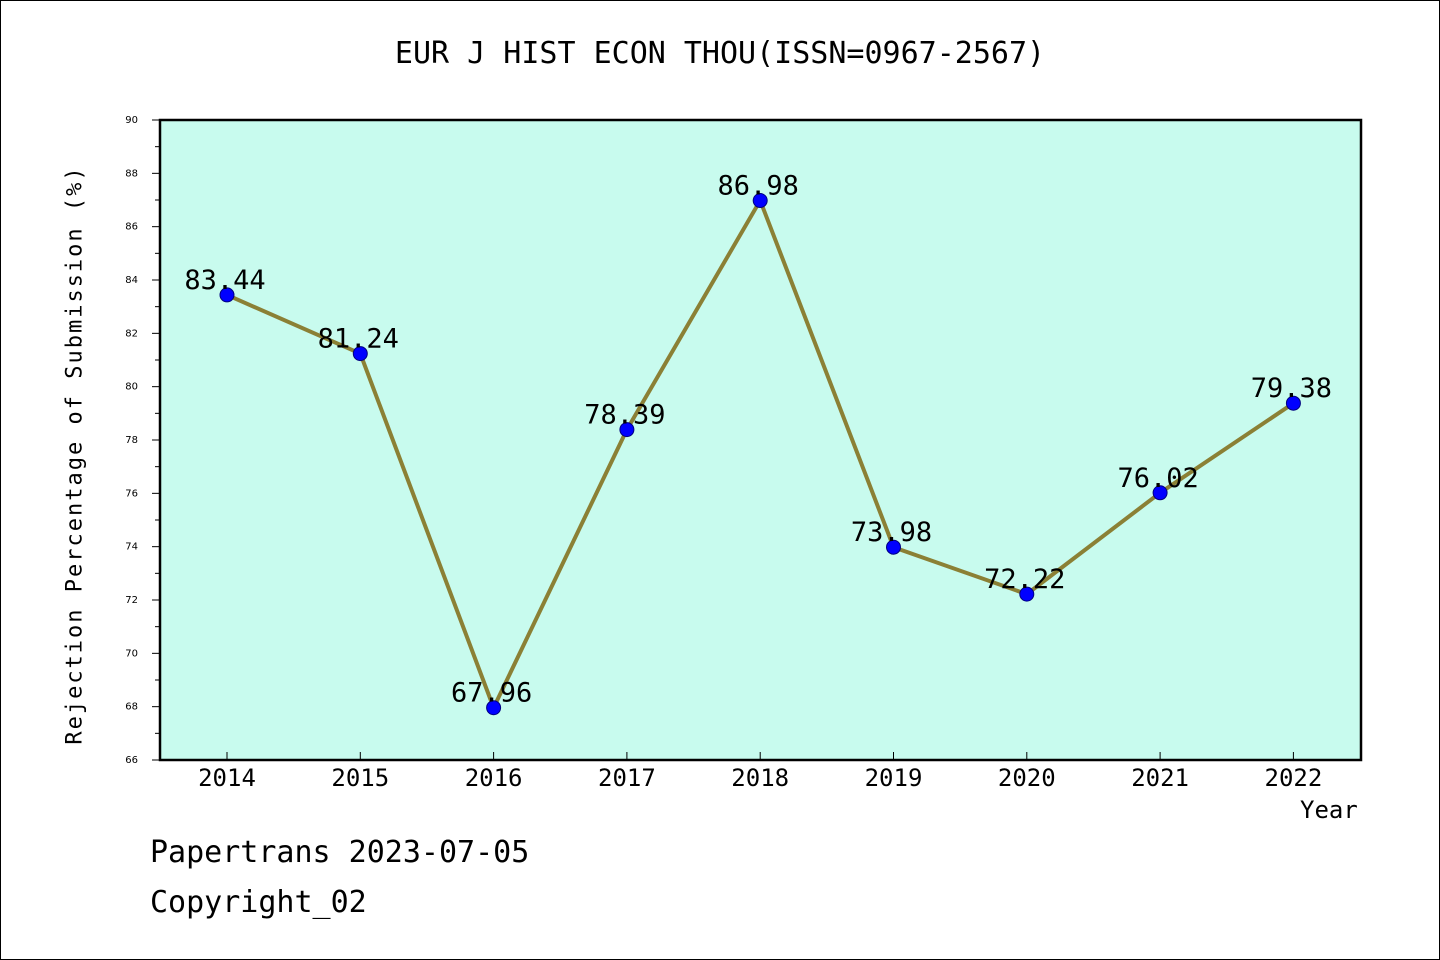  Describe the element at coordinates (75, 455) in the screenshot. I see `y-axis-label: Rejection Percentage of Submission (%)` at that location.